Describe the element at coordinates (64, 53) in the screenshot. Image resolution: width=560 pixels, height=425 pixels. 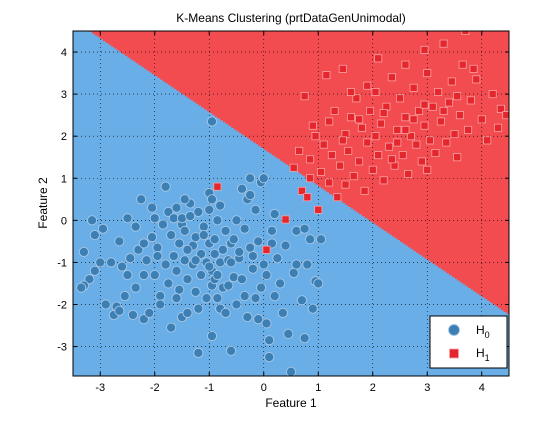
I see `y-tick-label: 4` at that location.